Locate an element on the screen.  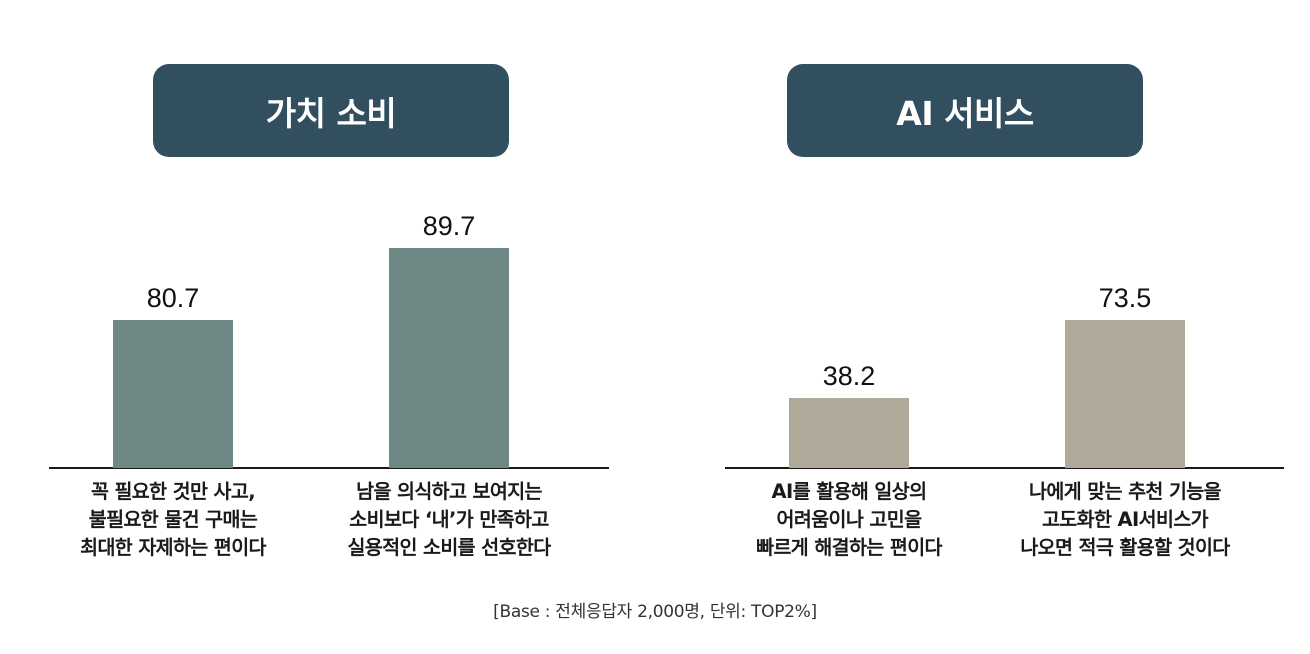
bar-value-label: 73.5 is located at coordinates (1125, 298).